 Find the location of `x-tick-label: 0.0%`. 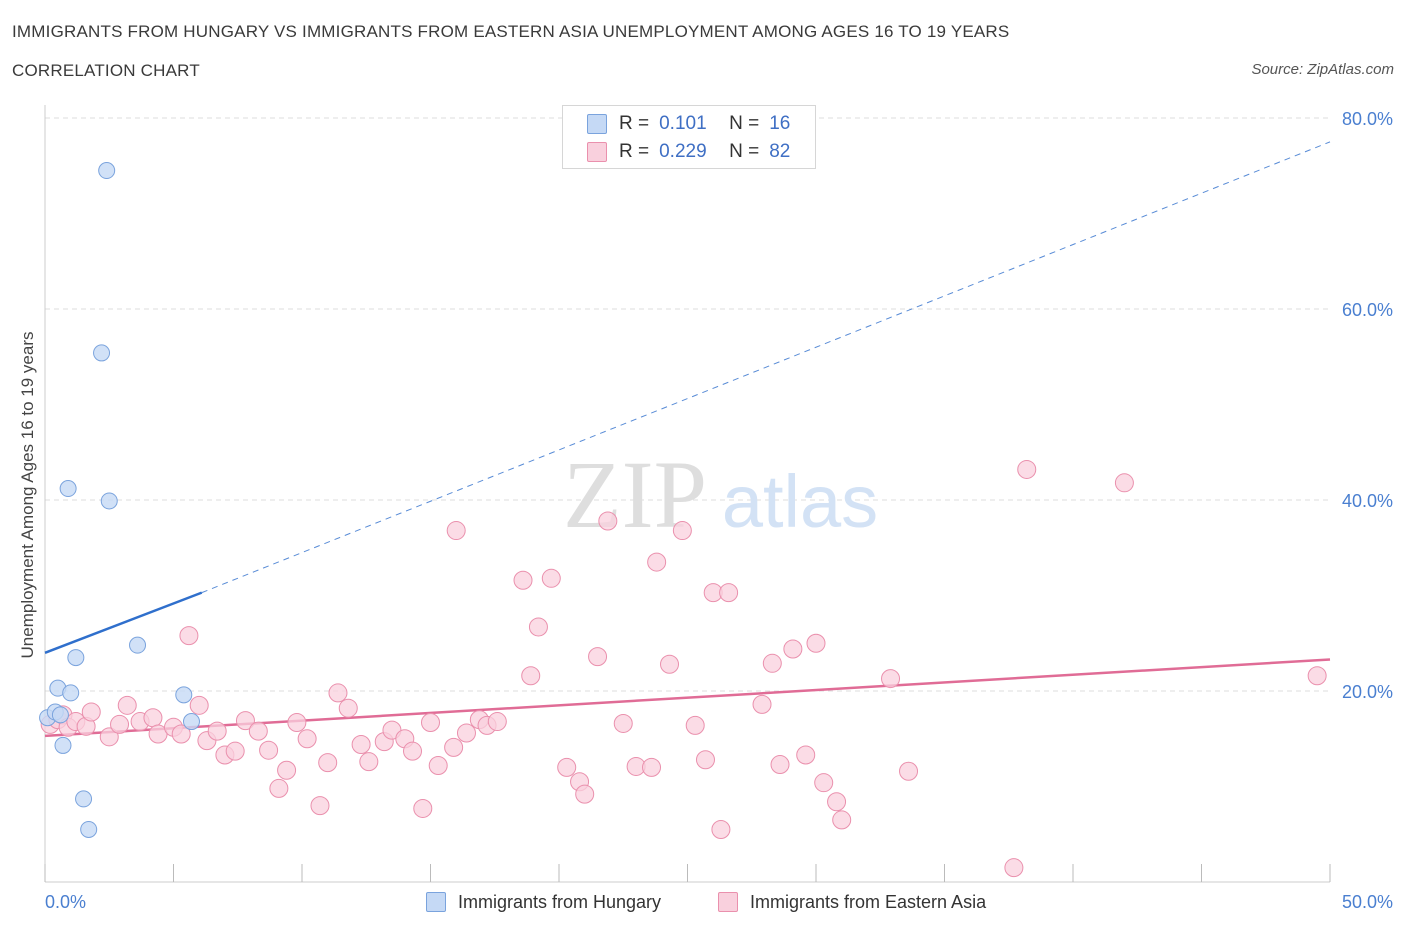

x-tick-label: 0.0% is located at coordinates (65, 902).